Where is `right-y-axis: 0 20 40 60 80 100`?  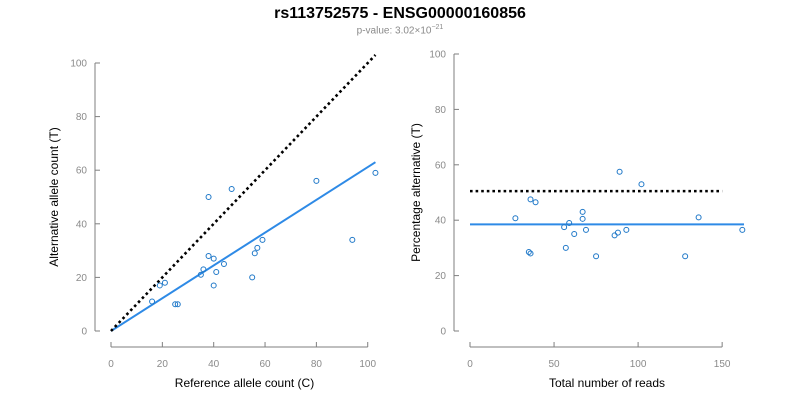
right-y-axis: 0 20 40 60 80 100 is located at coordinates (444, 194).